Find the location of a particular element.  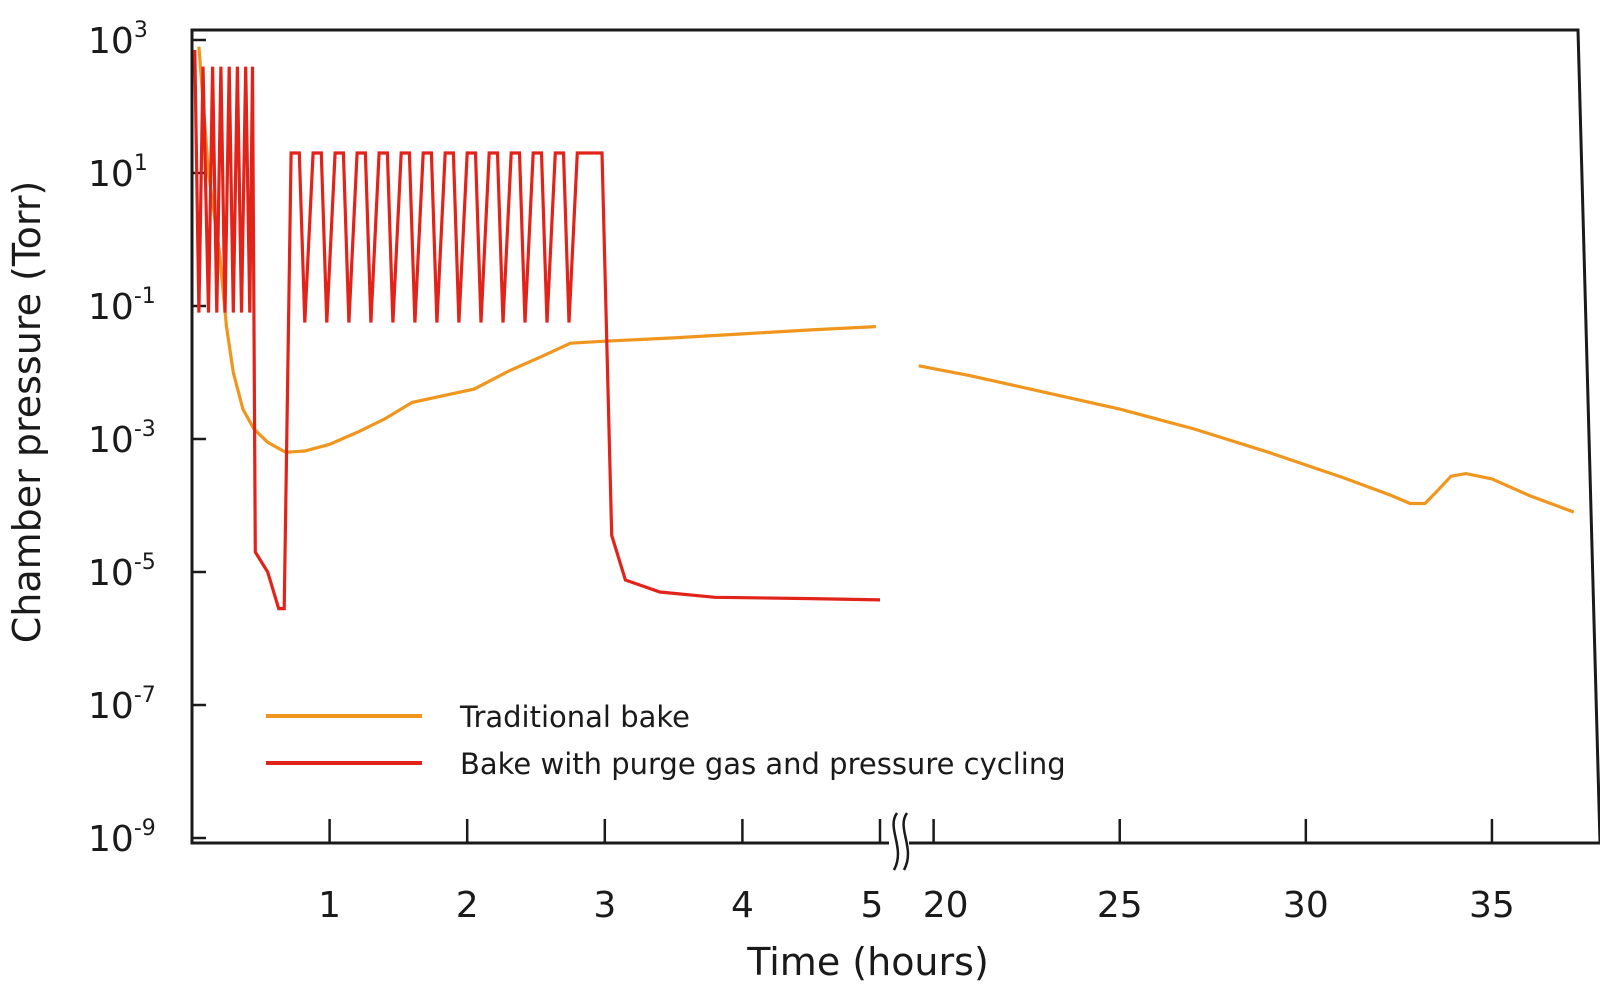

y-tick-exponent: -1 is located at coordinates (145, 296).